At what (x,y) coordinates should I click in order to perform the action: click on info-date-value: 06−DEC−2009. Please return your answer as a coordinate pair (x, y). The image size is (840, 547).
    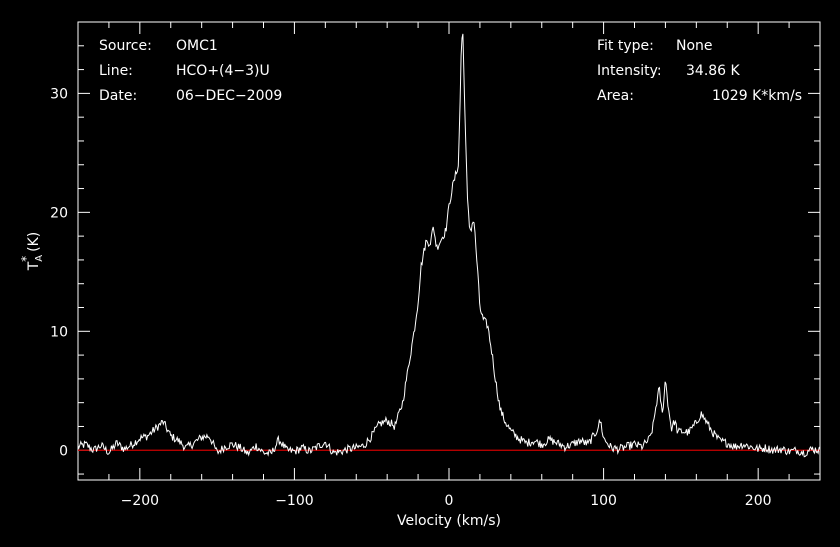
    Looking at the image, I should click on (229, 96).